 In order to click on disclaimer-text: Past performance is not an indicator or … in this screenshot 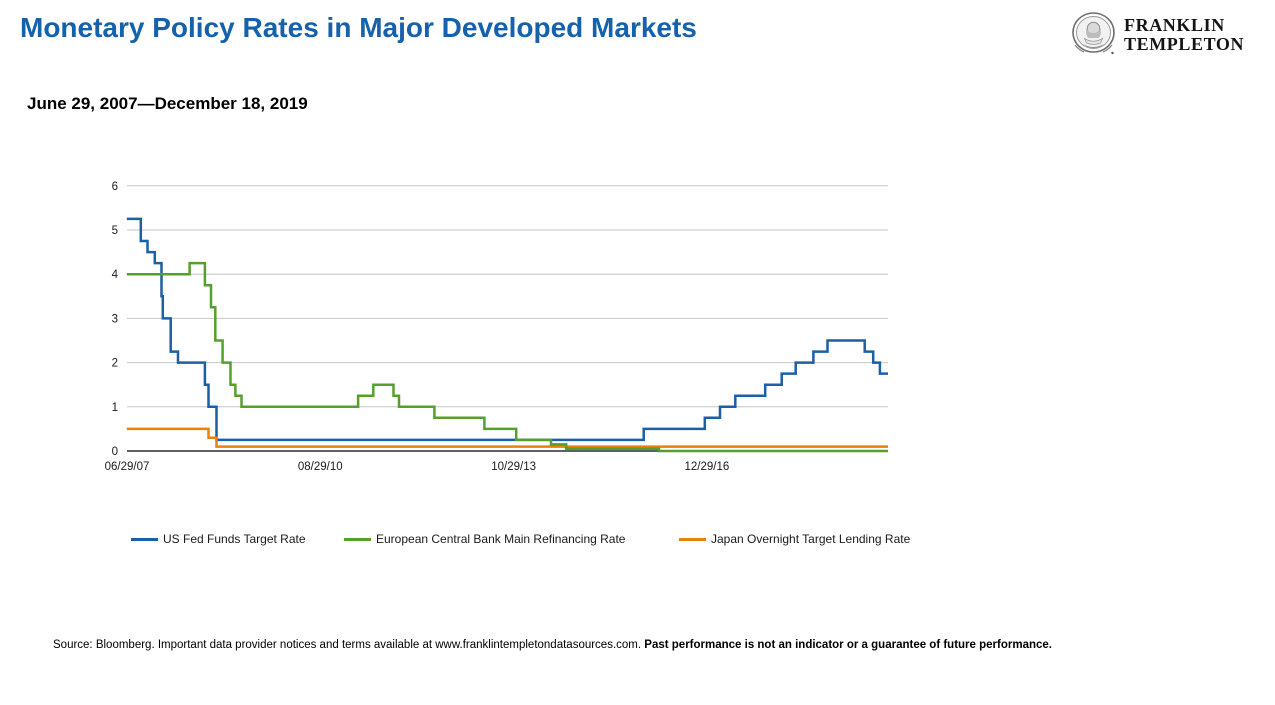, I will do `click(848, 645)`.